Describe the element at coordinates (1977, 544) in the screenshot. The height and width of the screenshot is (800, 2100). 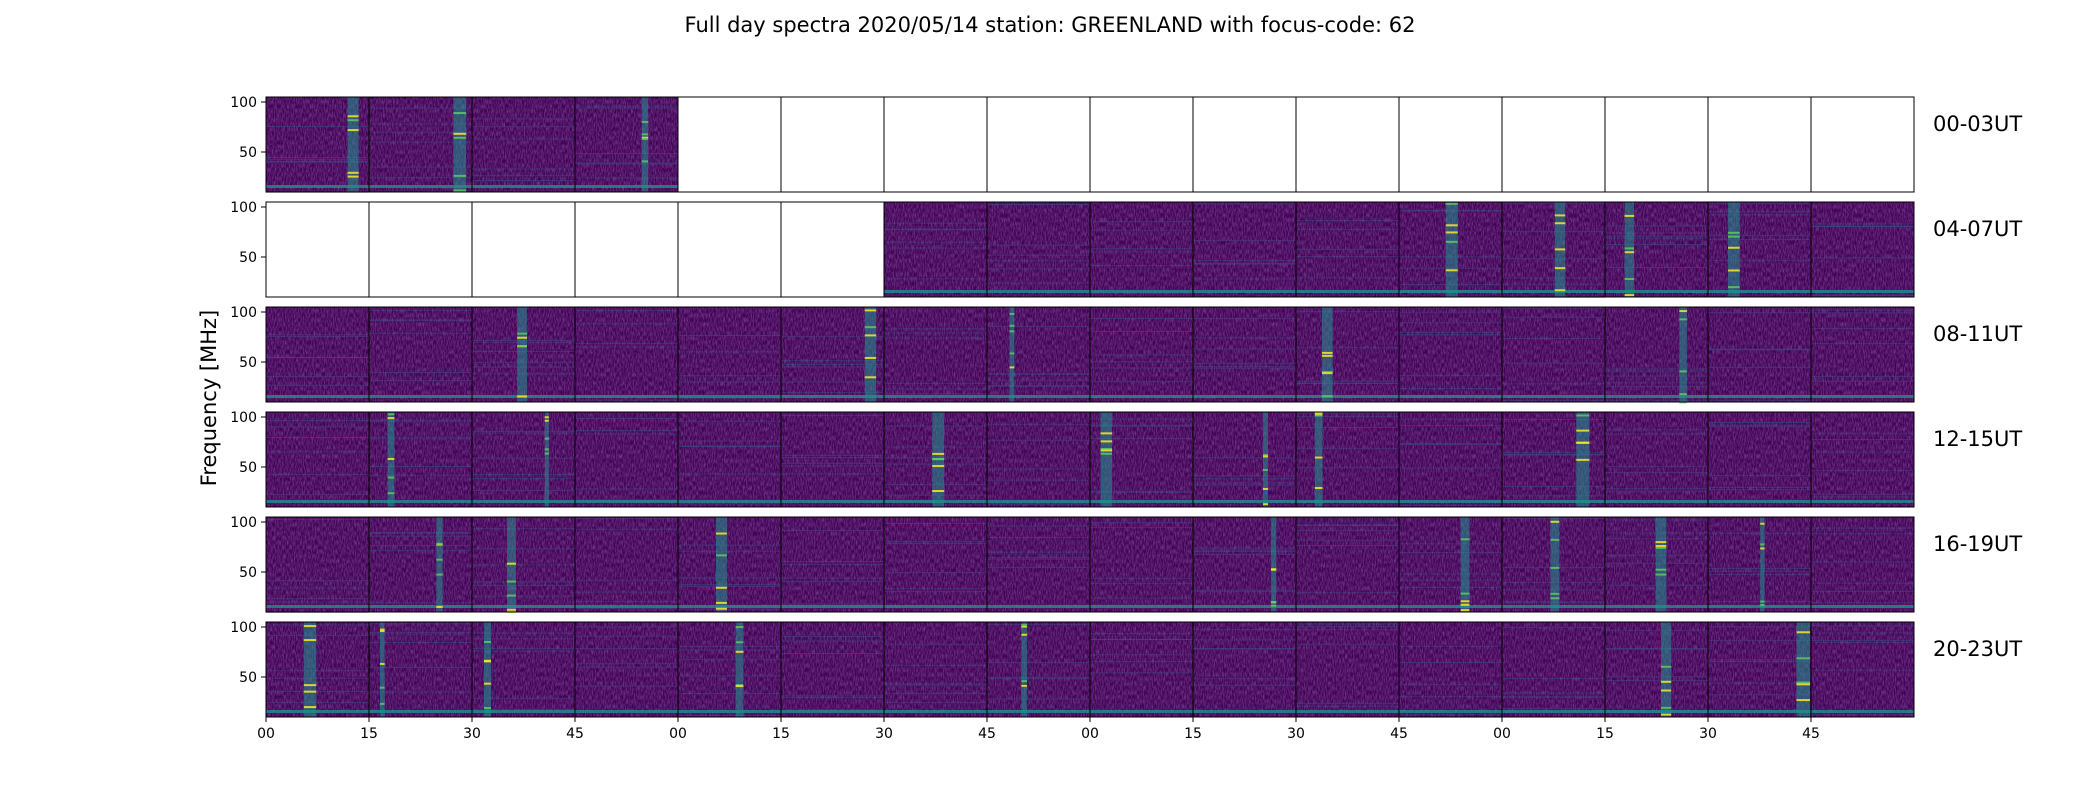
I see `row-time-label: 16-19UT` at that location.